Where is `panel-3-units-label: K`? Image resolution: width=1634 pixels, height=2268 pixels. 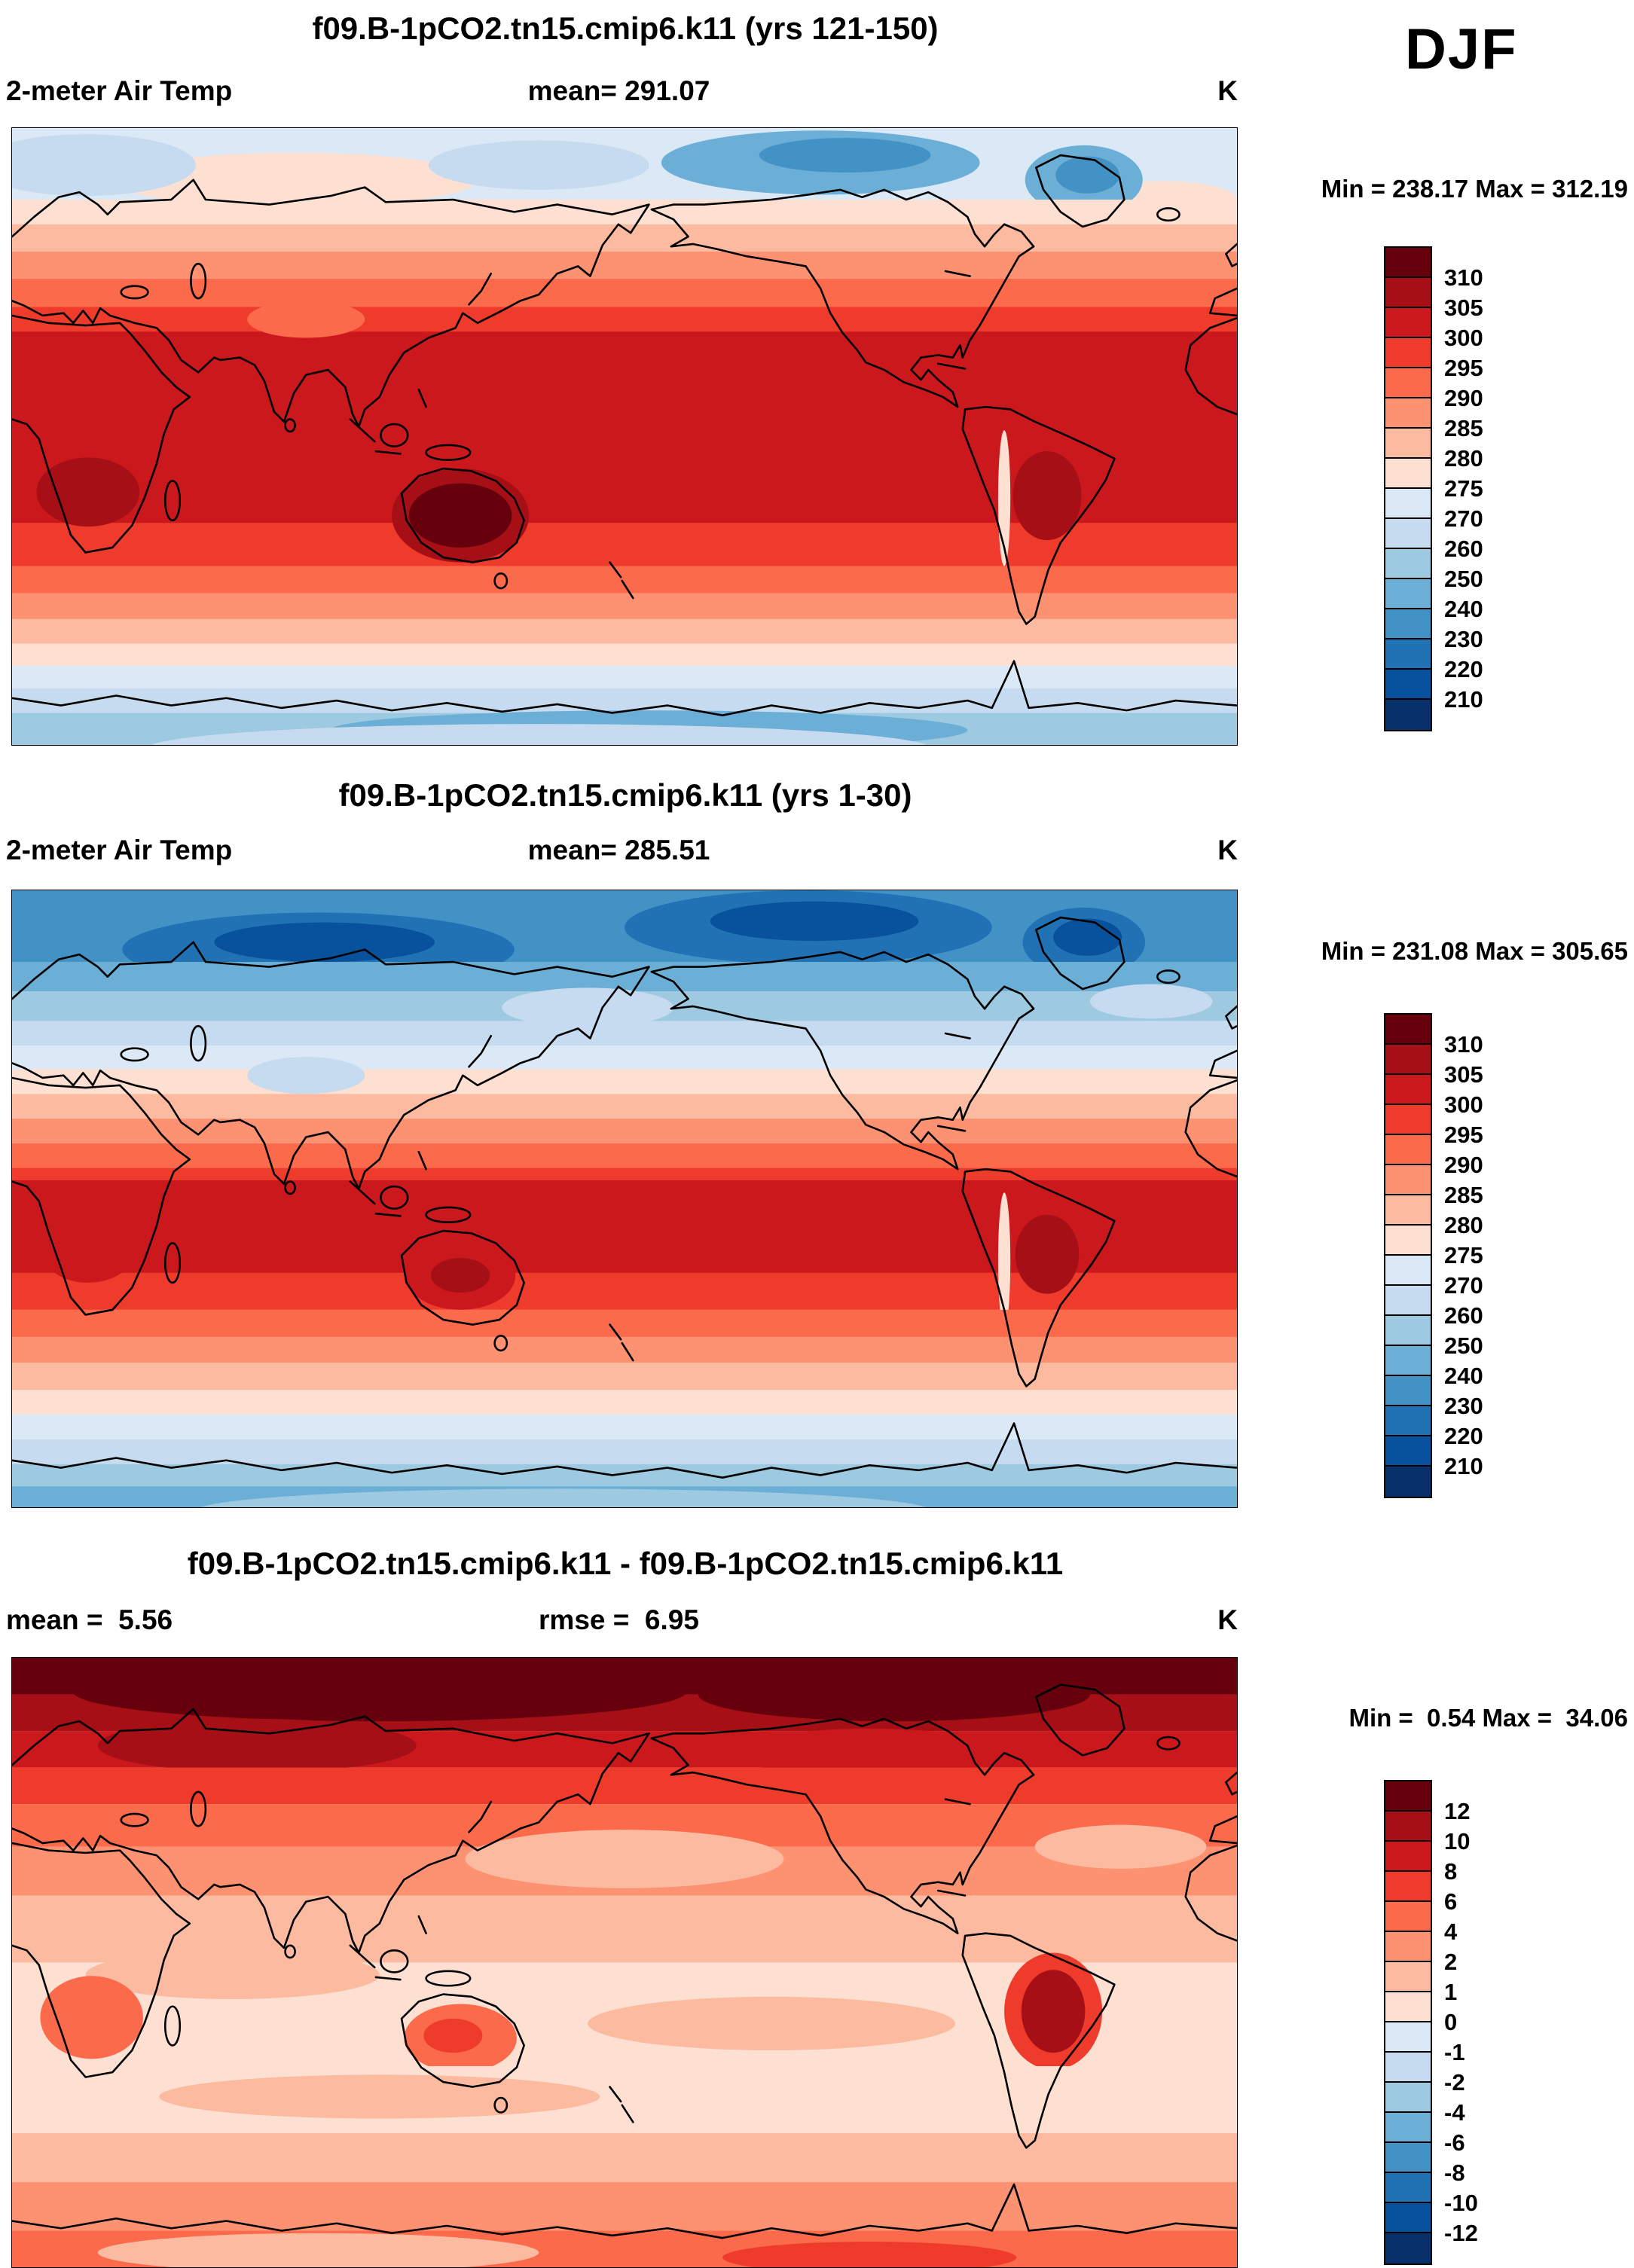 panel-3-units-label: K is located at coordinates (1227, 1619).